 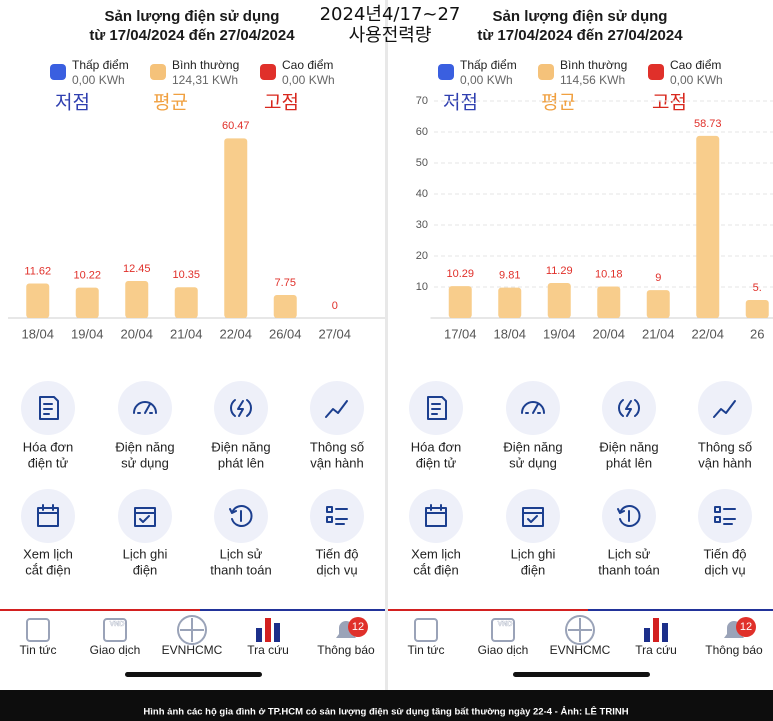 I want to click on y-tick-label: 40, so click(x=422, y=194).